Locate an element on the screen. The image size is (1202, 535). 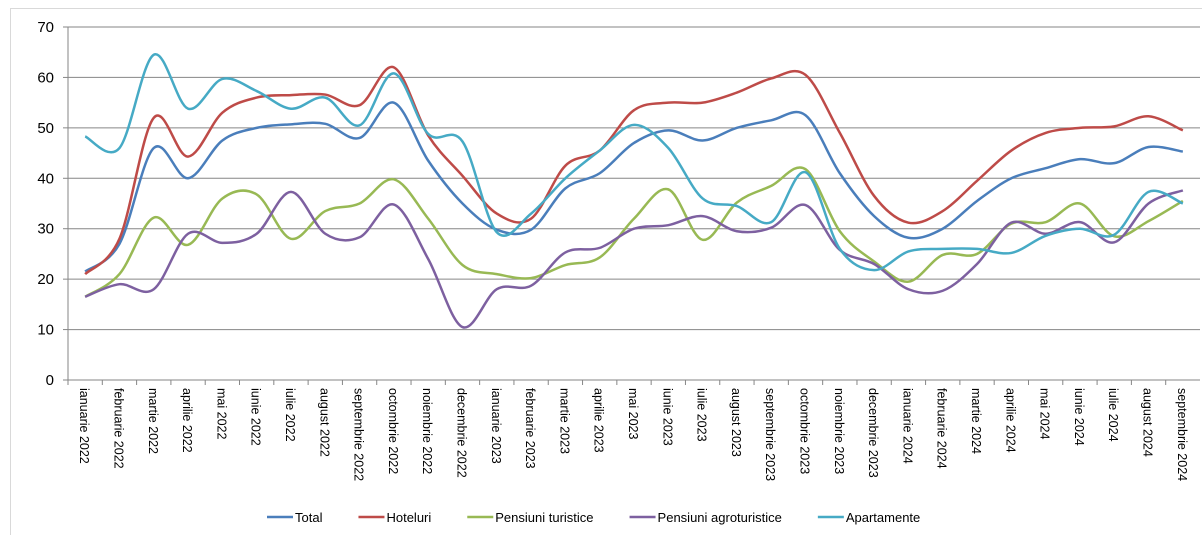
y-tick-label: 60 is located at coordinates (45, 77).